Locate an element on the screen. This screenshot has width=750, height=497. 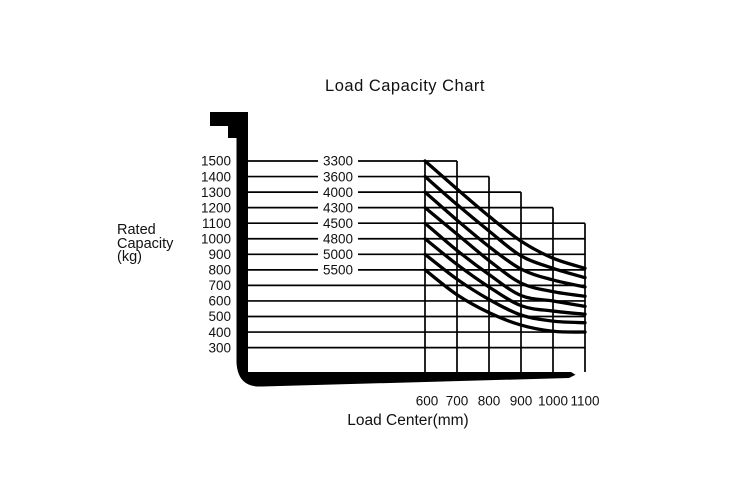
y-tick-label-1500: 1500 is located at coordinates (216, 161).